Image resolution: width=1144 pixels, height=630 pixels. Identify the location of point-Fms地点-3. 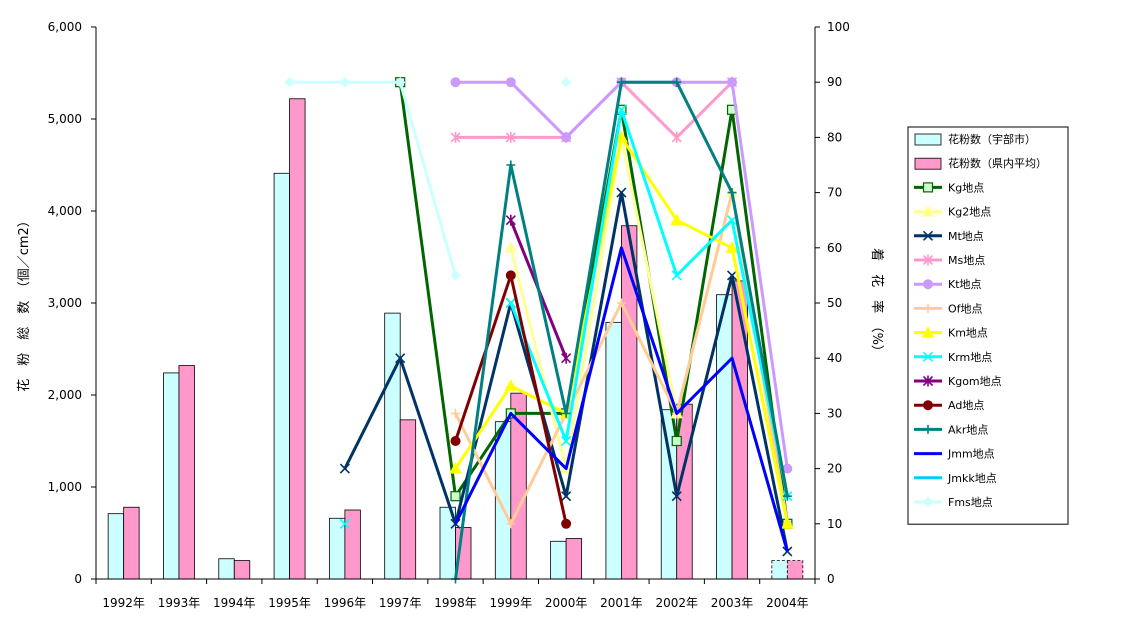
(289, 82).